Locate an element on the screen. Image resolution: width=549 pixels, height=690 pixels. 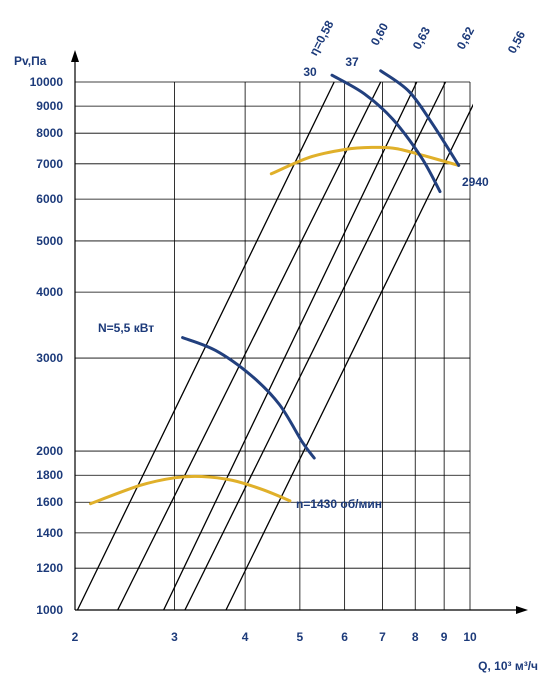
power-label-1: 30 is located at coordinates (310, 72).